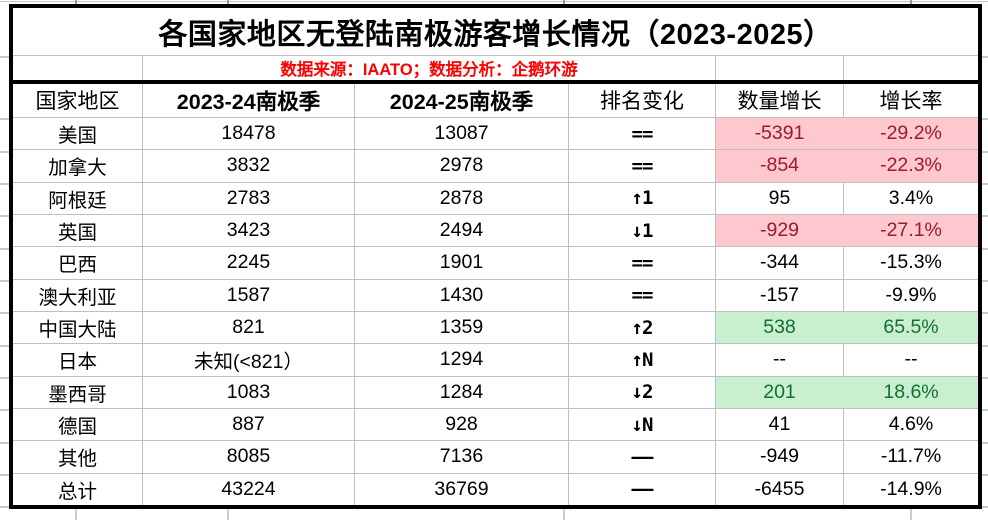  What do you see at coordinates (462, 360) in the screenshot?
I see `cell-season-2425: 1294` at bounding box center [462, 360].